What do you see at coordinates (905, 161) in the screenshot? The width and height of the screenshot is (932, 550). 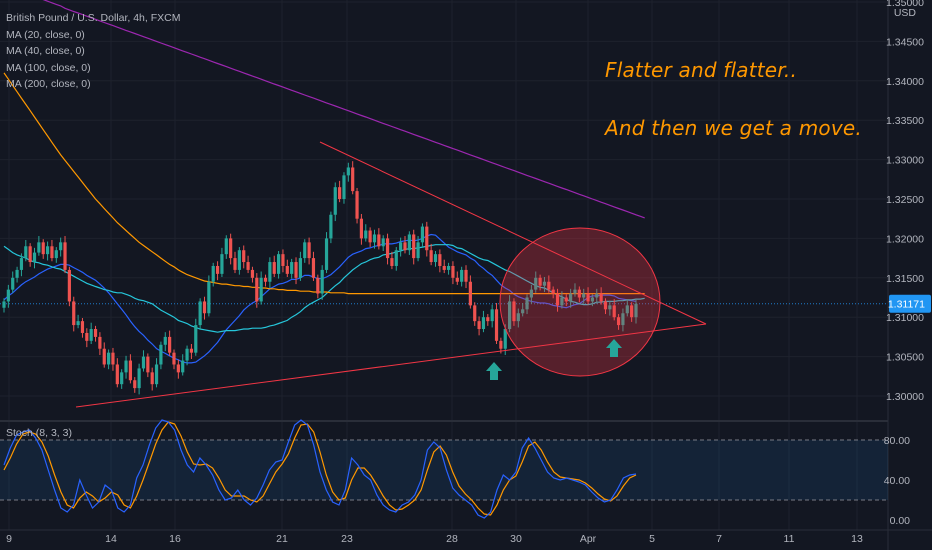 I see `price-tick-label: 1.33000` at bounding box center [905, 161].